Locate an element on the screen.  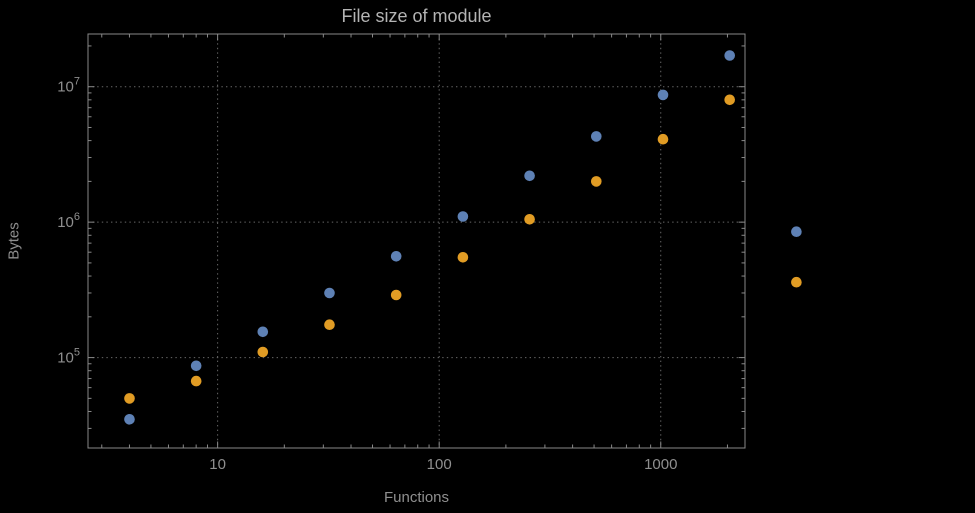
chart-title: File size of module is located at coordinates (416, 16).